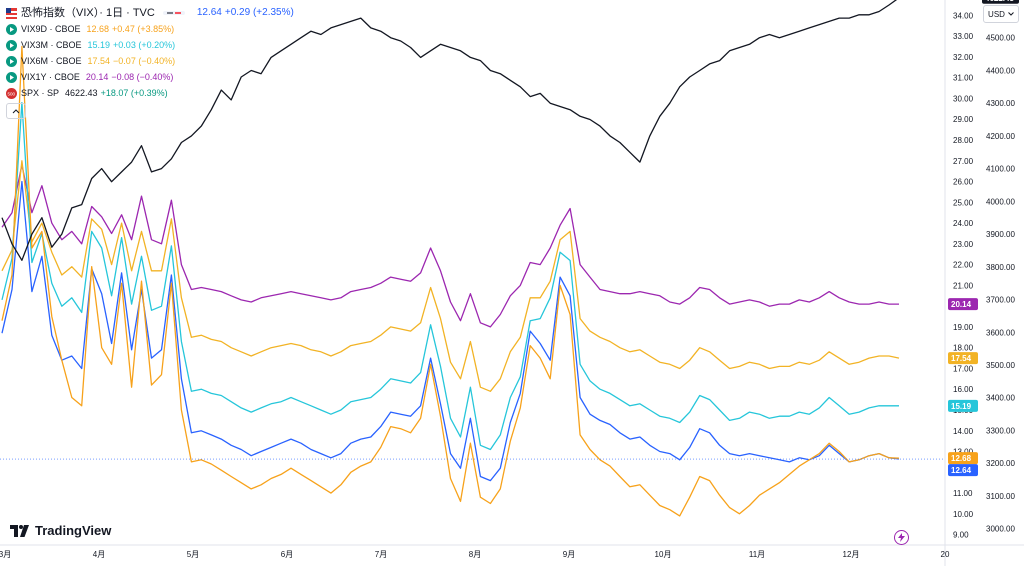 The height and width of the screenshot is (566, 1024). What do you see at coordinates (963, 161) in the screenshot?
I see `vix-tick-label: 27.00` at bounding box center [963, 161].